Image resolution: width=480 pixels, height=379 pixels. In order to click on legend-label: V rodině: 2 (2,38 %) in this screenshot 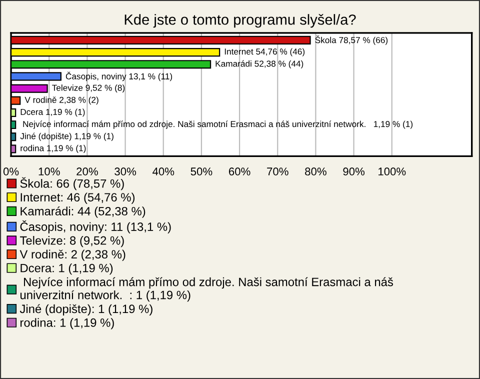, I will do `click(73, 255)`.